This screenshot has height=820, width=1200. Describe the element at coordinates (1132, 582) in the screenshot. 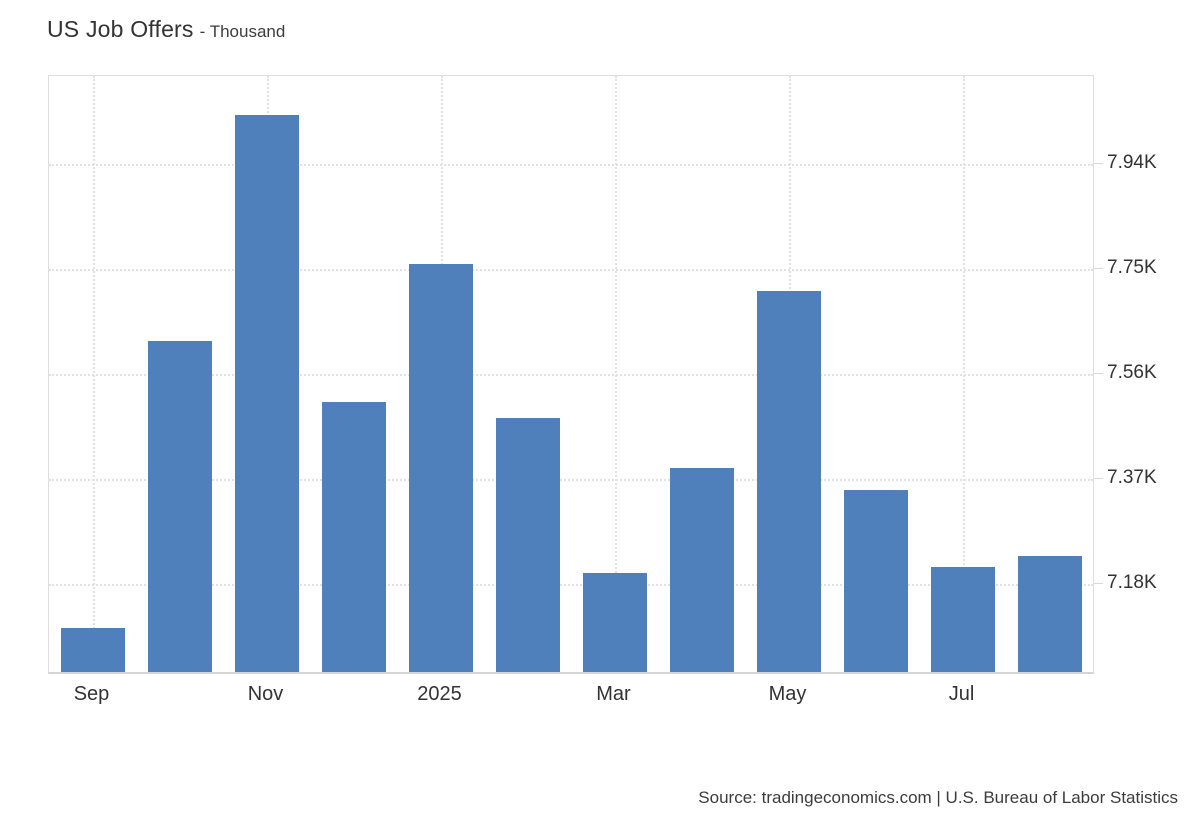

I see `y-tick-label: 7.18K` at that location.